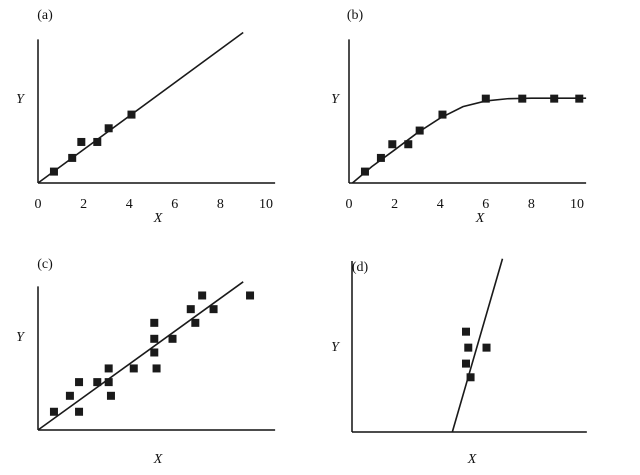  I want to click on panel-label: (a), so click(45, 15).